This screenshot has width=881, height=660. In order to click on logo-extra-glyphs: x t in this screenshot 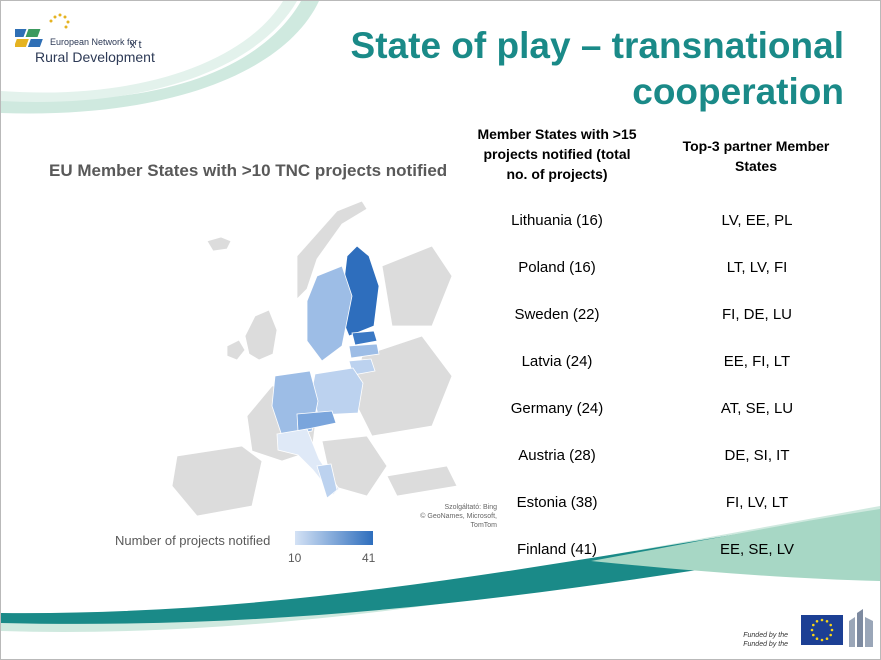, I will do `click(136, 45)`.